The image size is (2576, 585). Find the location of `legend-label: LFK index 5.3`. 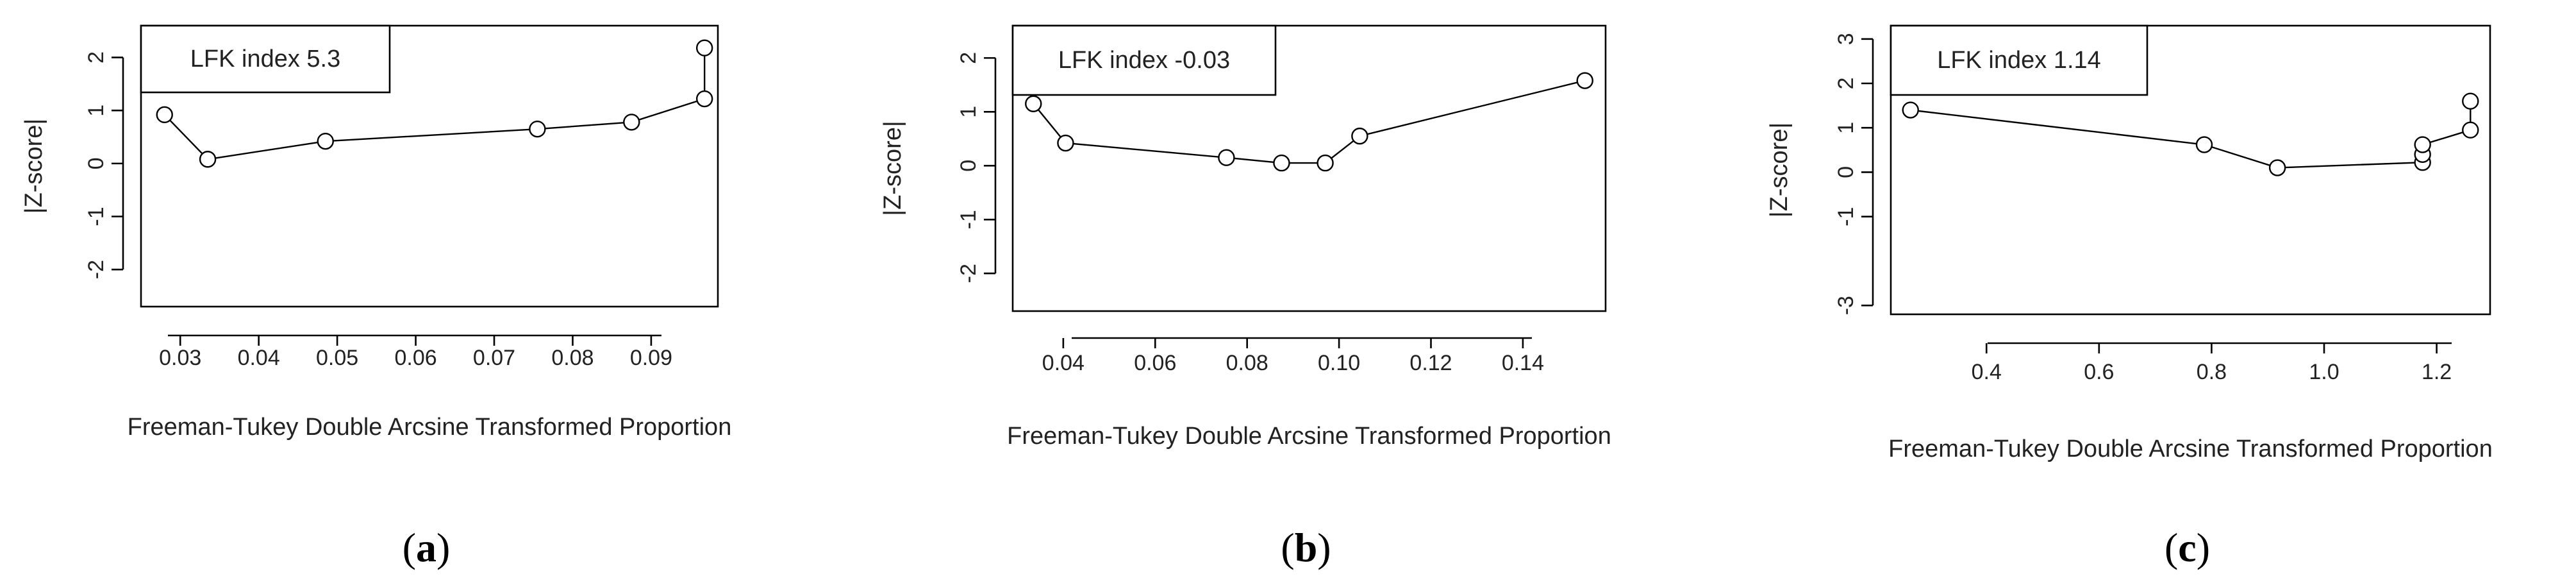

legend-label: LFK index 5.3 is located at coordinates (265, 59).